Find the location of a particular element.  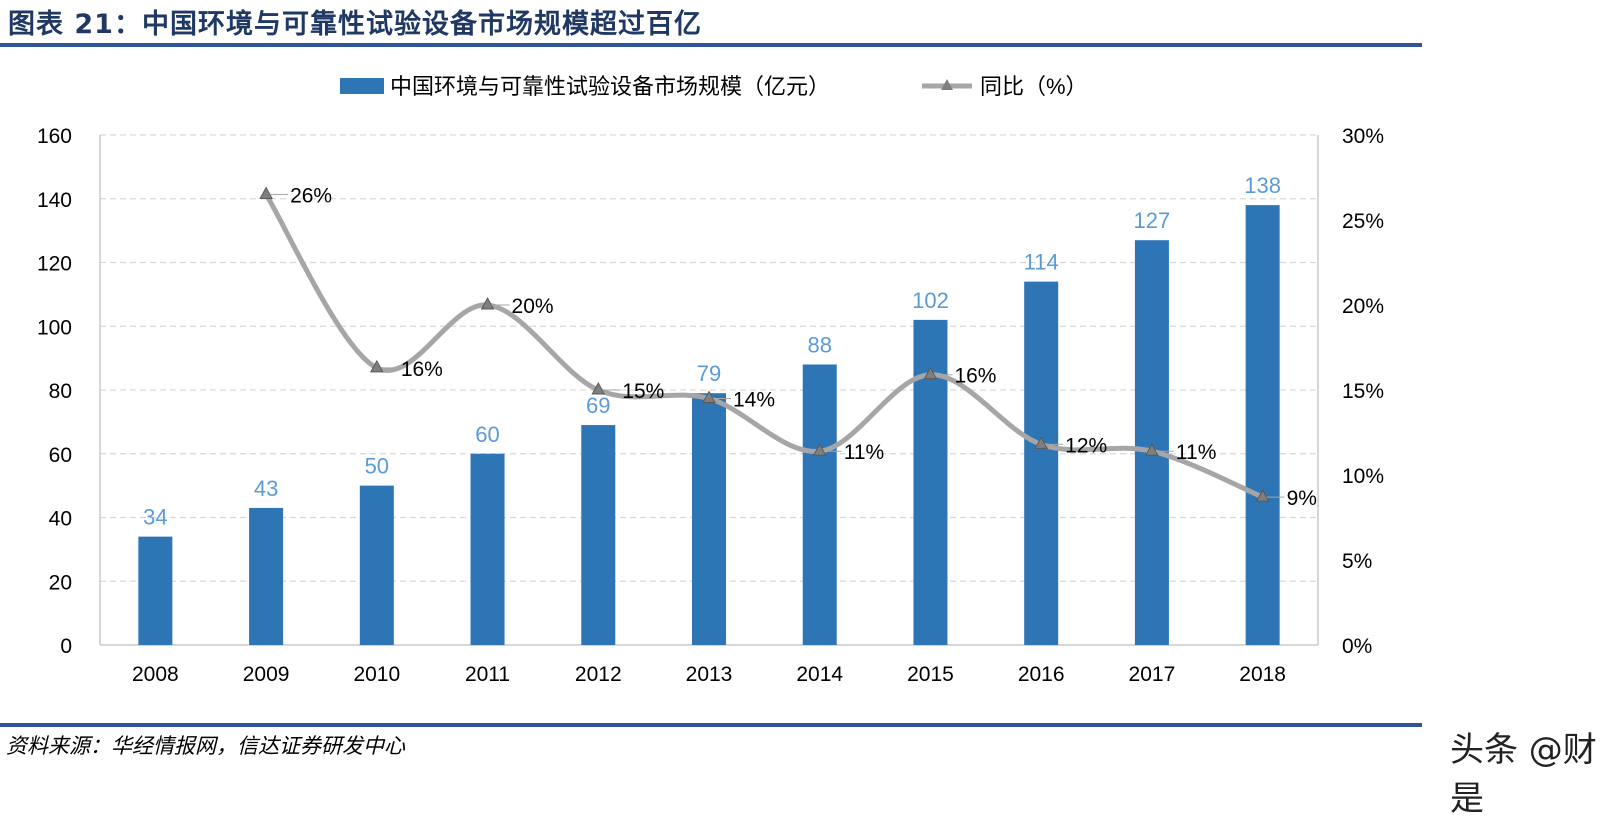

left-tick-label: 120 is located at coordinates (54, 264).